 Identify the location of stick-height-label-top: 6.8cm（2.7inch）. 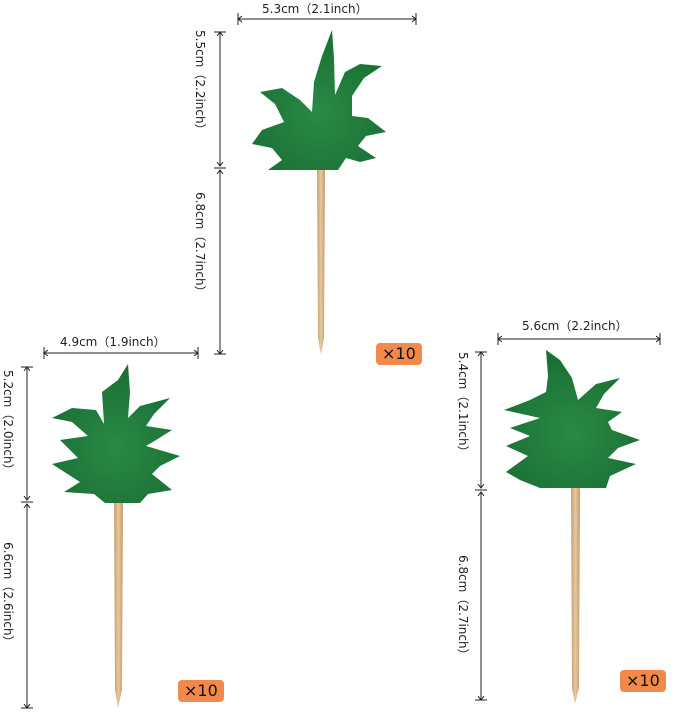
(200, 245).